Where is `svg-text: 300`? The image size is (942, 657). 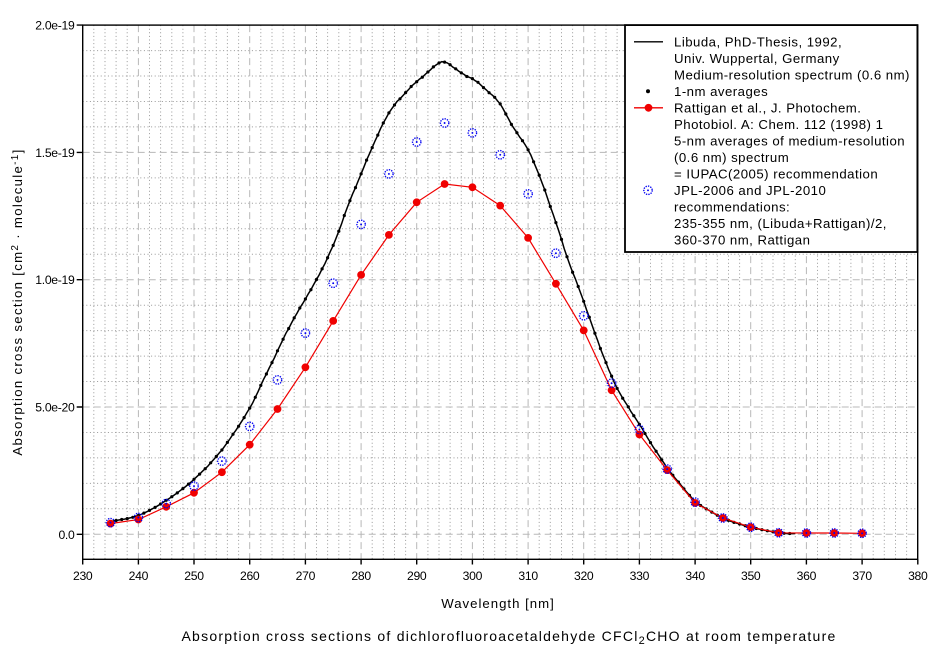 svg-text: 300 is located at coordinates (473, 576).